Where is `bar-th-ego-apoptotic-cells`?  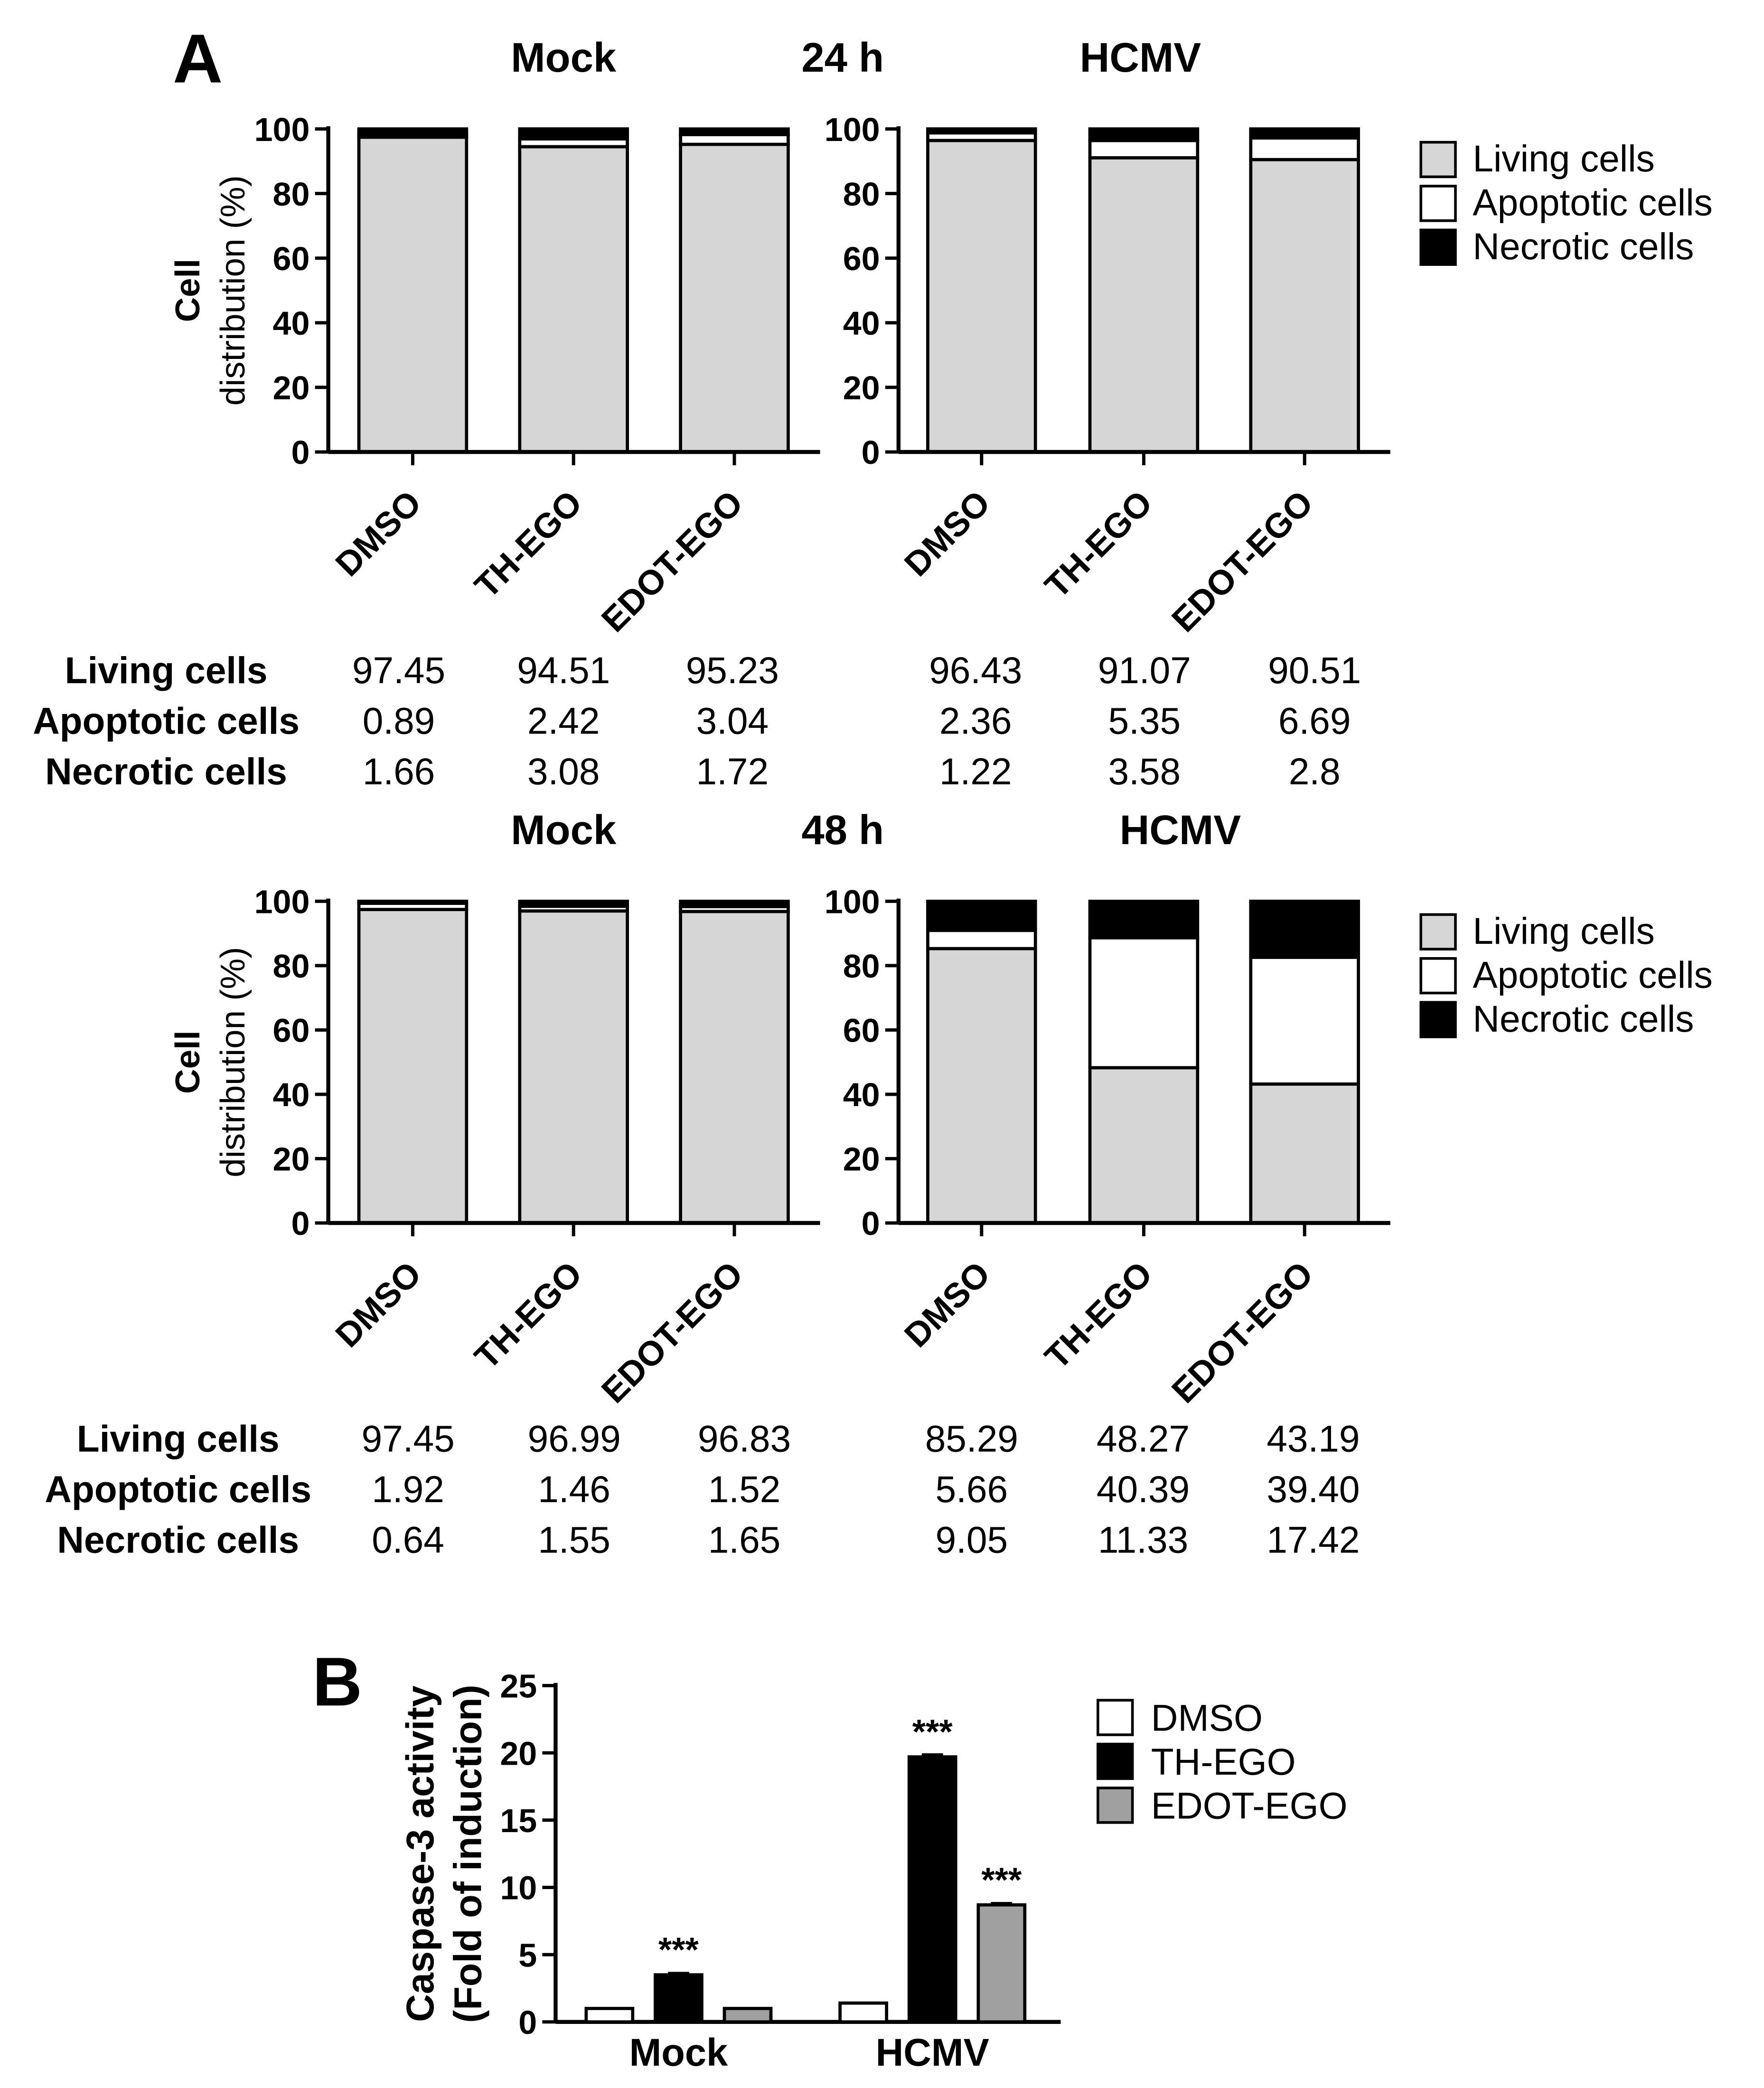
bar-th-ego-apoptotic-cells is located at coordinates (1144, 1003).